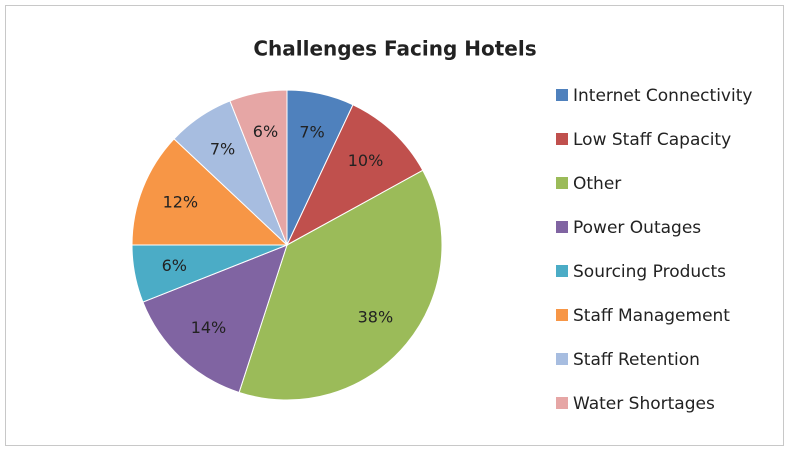 This screenshot has width=788, height=451. Describe the element at coordinates (652, 140) in the screenshot. I see `legend-label: Low Staff Capacity` at that location.